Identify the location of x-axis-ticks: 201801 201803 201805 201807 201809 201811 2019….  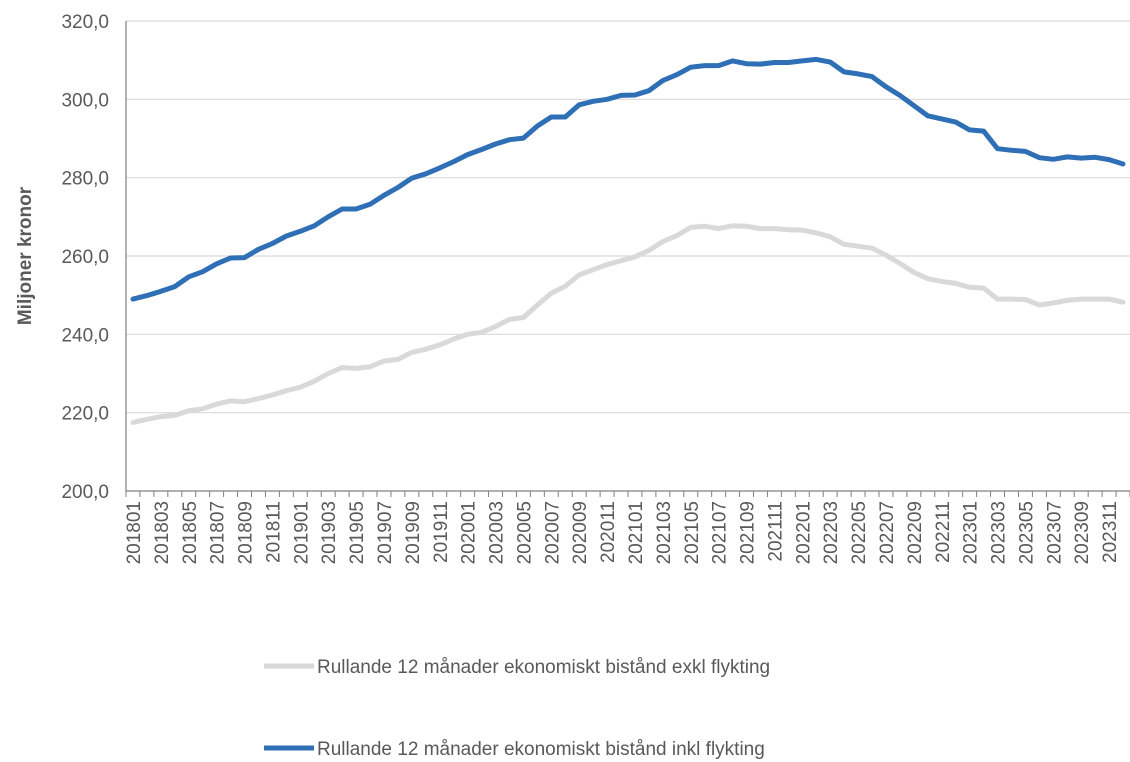
(622, 532).